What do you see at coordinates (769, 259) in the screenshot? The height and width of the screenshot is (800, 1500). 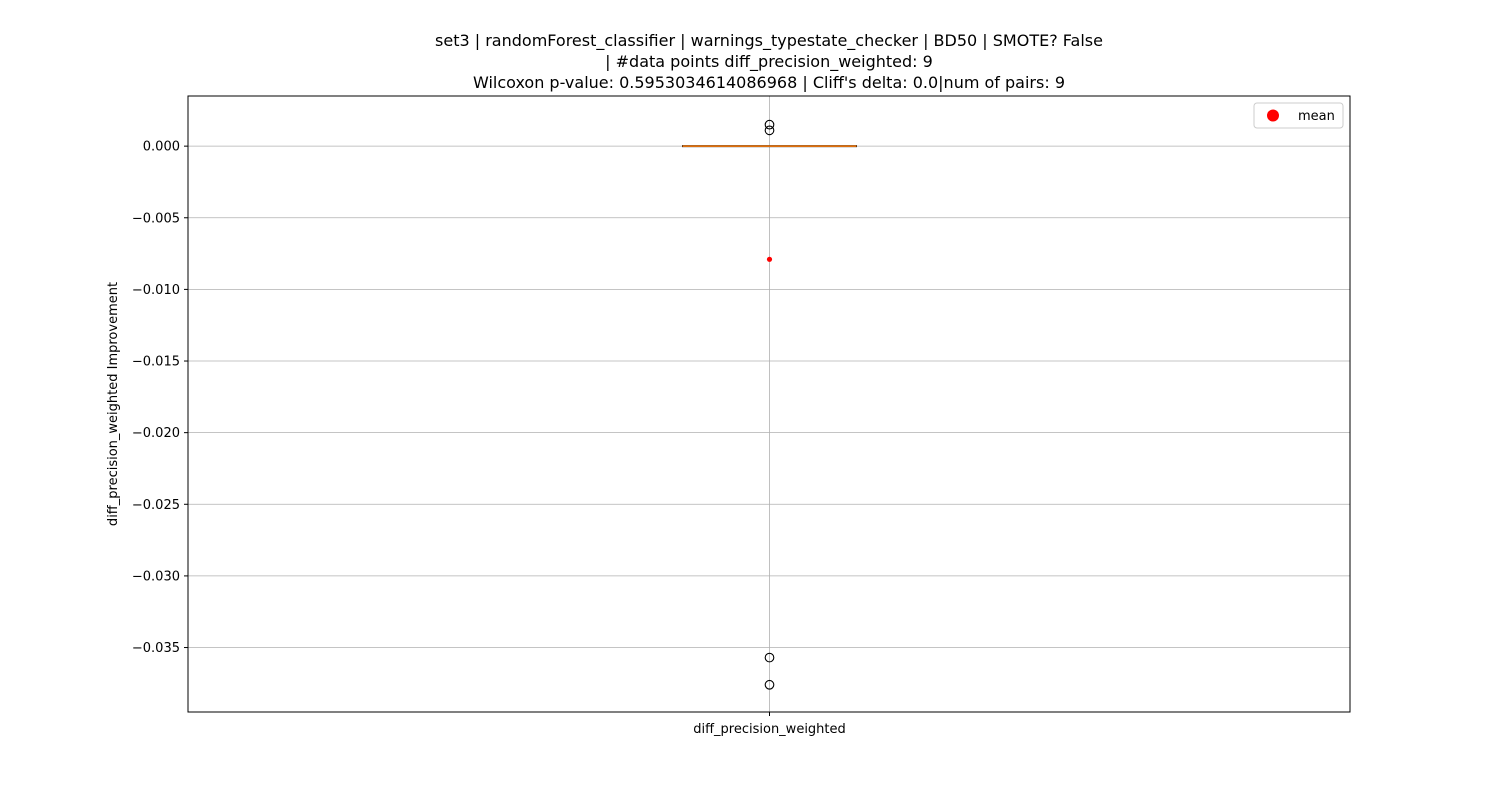 I see `mean-point` at bounding box center [769, 259].